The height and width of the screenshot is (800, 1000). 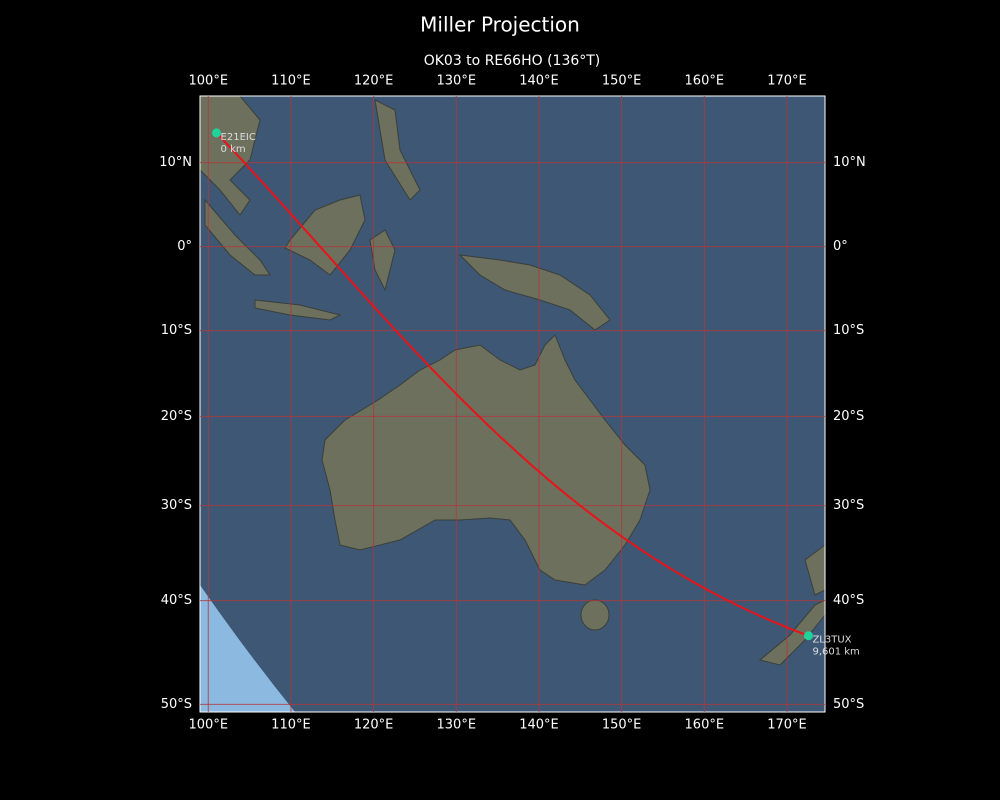 I want to click on x-tick-label-bottom: 100°E, so click(x=209, y=725).